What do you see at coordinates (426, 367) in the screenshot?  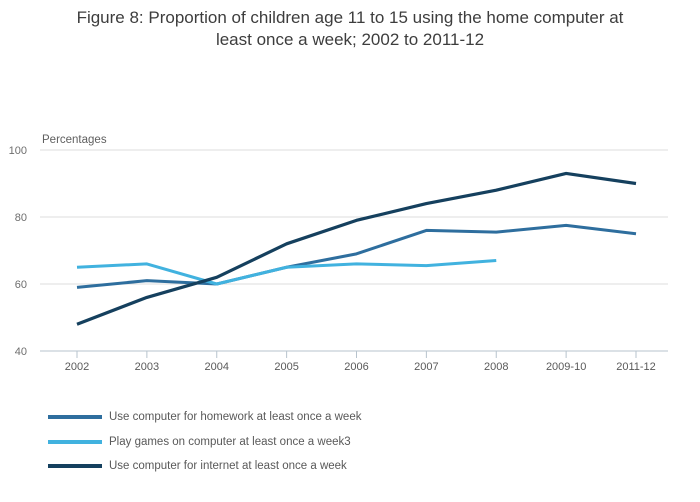 I see `x-tick-label: 2007` at bounding box center [426, 367].